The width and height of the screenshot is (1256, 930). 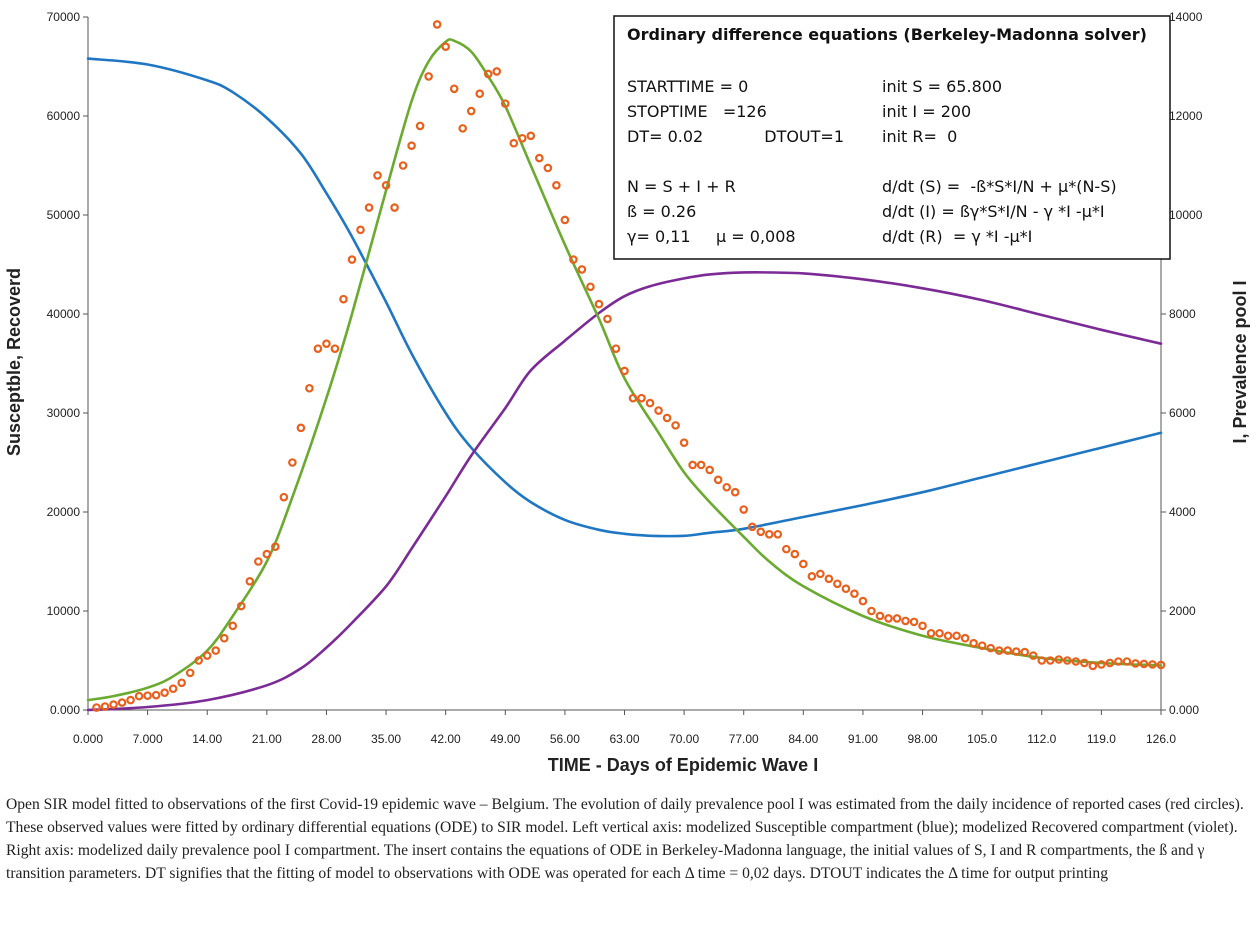 What do you see at coordinates (1186, 116) in the screenshot?
I see `y-right-tick-label: 12000` at bounding box center [1186, 116].